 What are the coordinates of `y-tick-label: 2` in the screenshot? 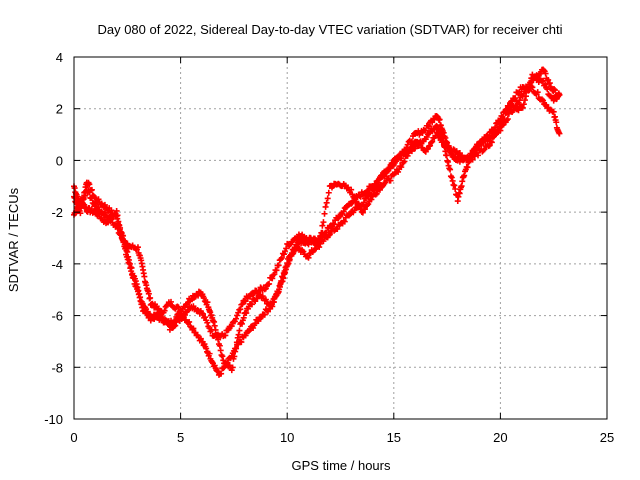 It's located at (59, 109).